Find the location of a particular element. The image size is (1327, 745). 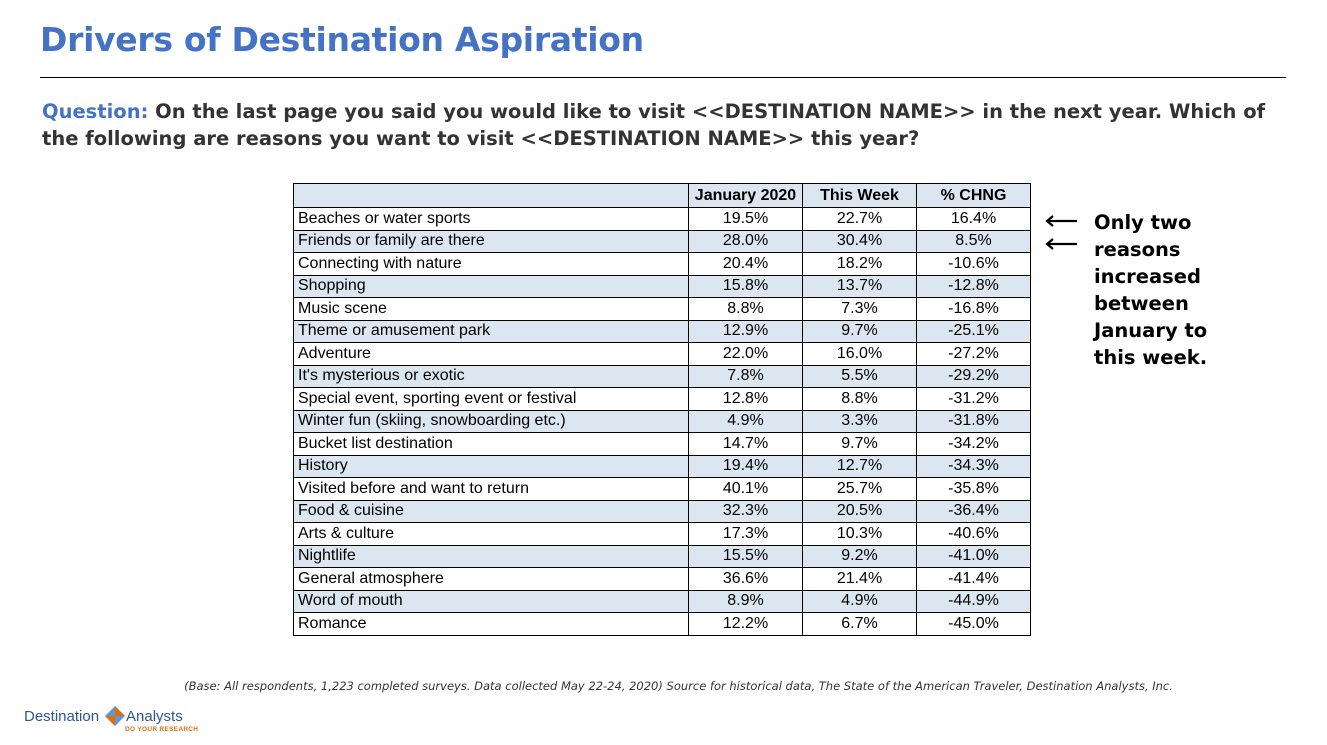

pct-change-value: -29.2% is located at coordinates (973, 376).